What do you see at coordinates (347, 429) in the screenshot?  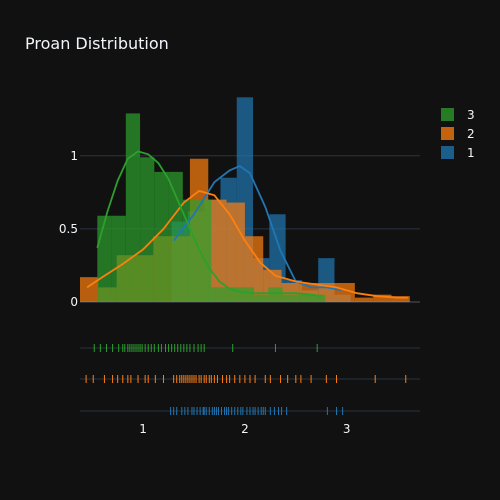 I see `x-tick-label-2: 3` at bounding box center [347, 429].